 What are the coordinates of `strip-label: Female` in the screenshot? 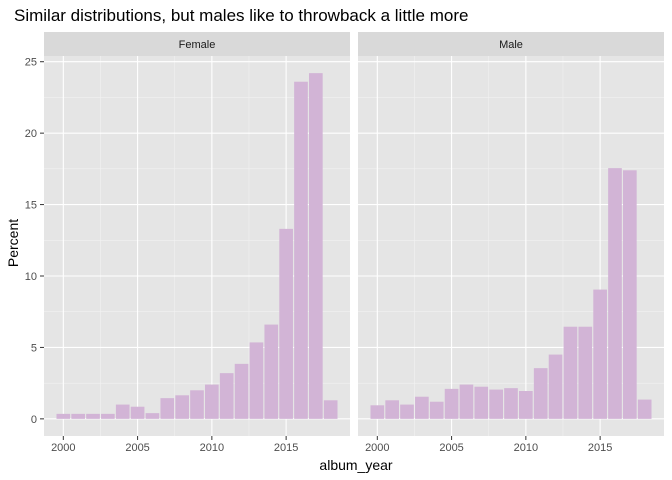 It's located at (197, 45).